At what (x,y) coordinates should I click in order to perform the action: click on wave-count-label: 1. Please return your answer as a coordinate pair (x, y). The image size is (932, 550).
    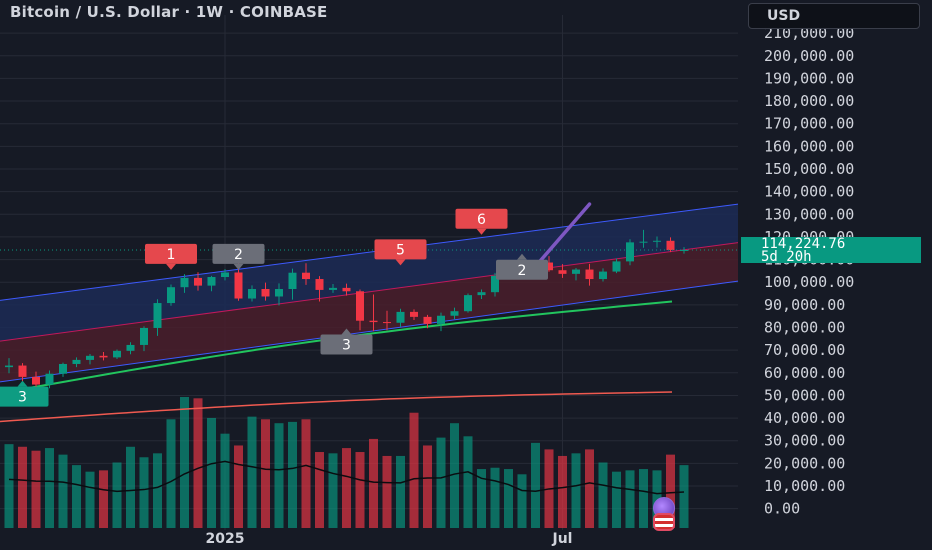
    Looking at the image, I should click on (171, 256).